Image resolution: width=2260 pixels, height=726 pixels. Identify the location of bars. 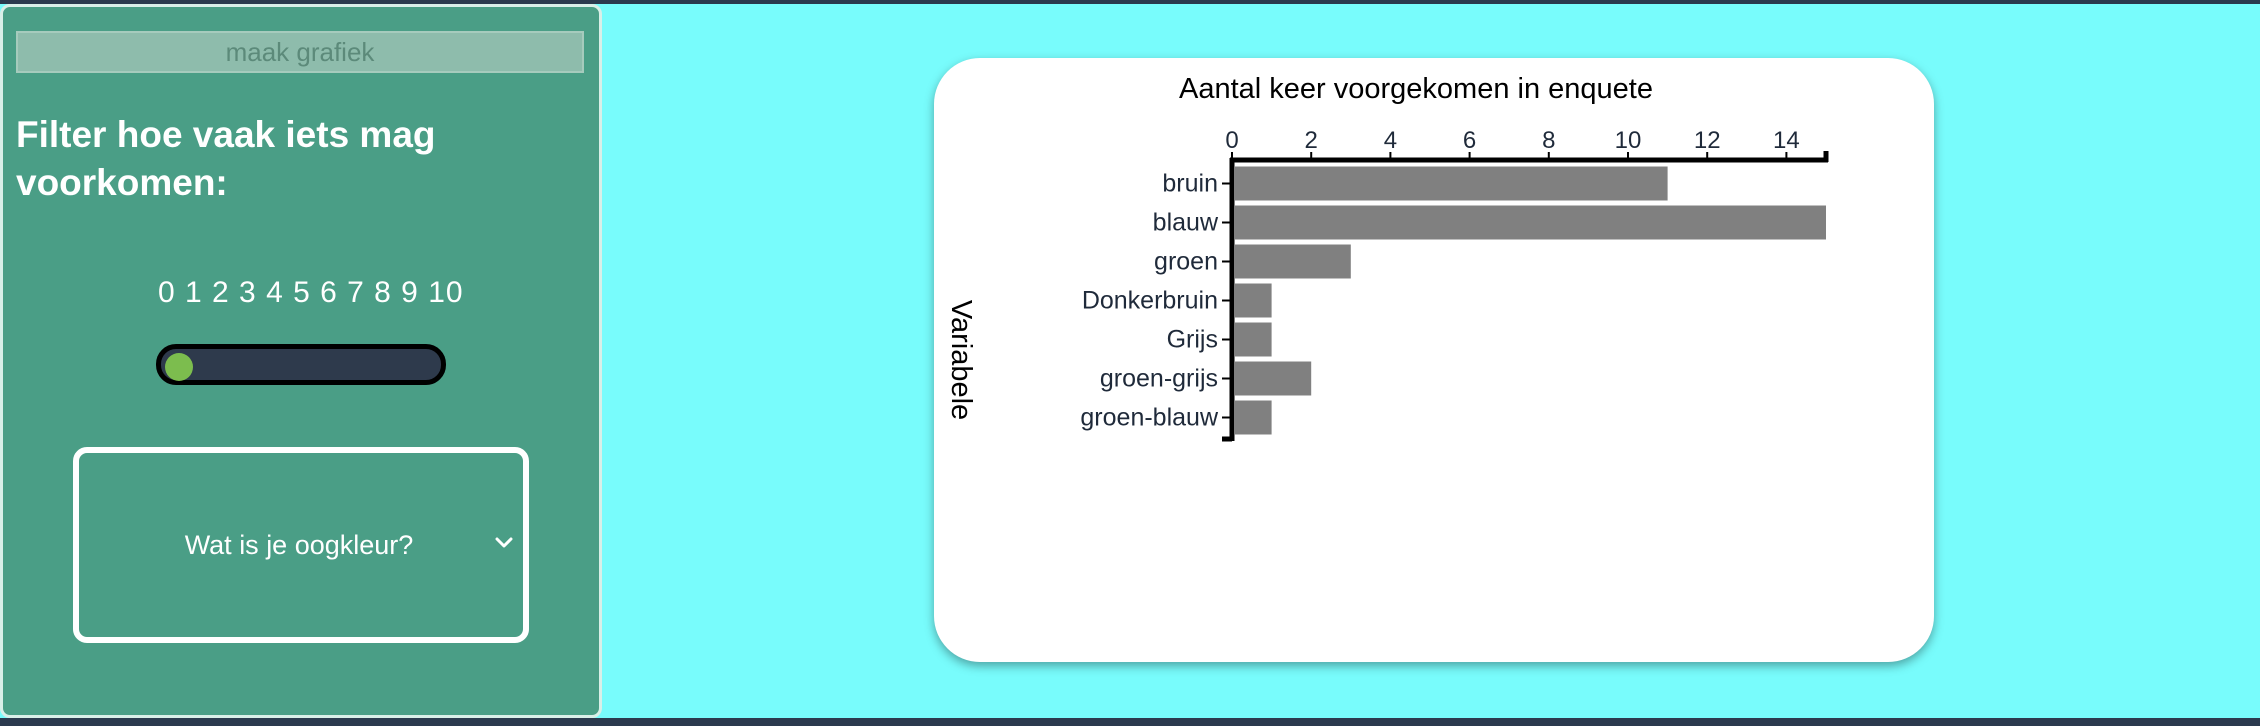
(1530, 300).